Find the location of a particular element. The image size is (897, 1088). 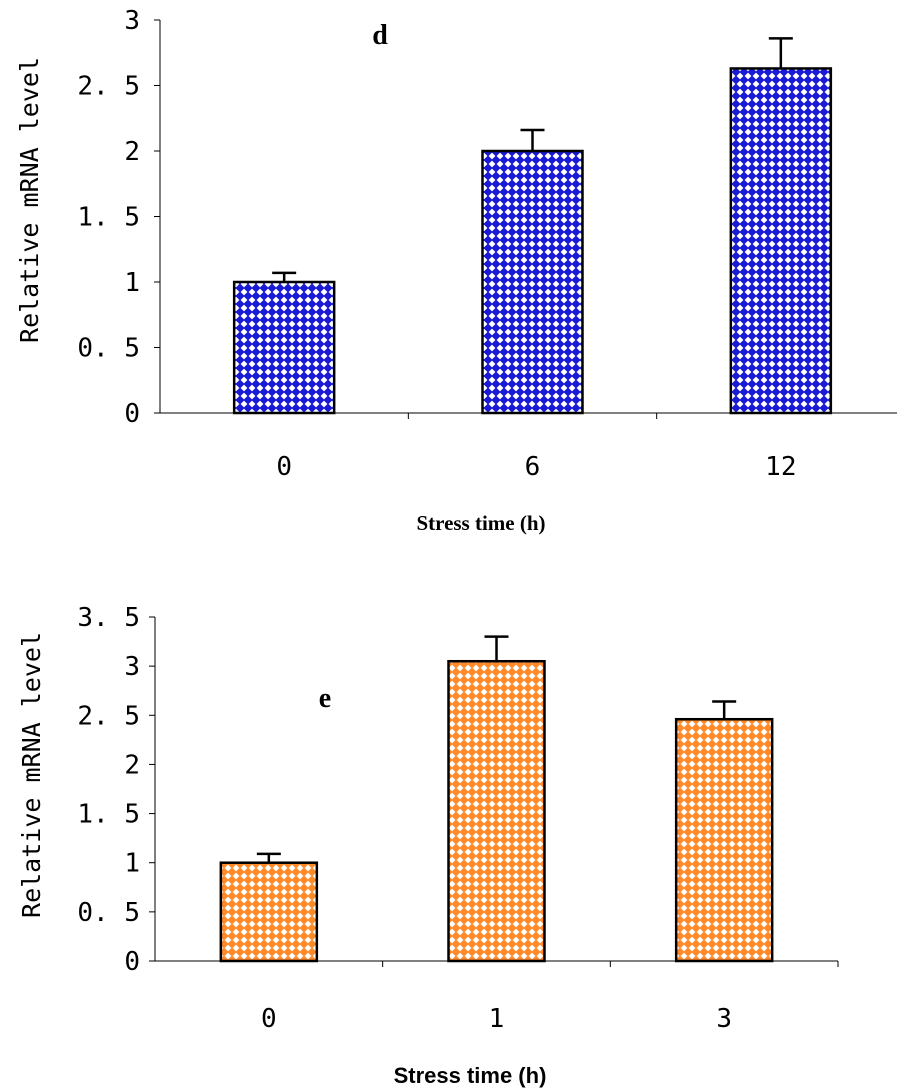

x-tick-label: 6 is located at coordinates (533, 467).